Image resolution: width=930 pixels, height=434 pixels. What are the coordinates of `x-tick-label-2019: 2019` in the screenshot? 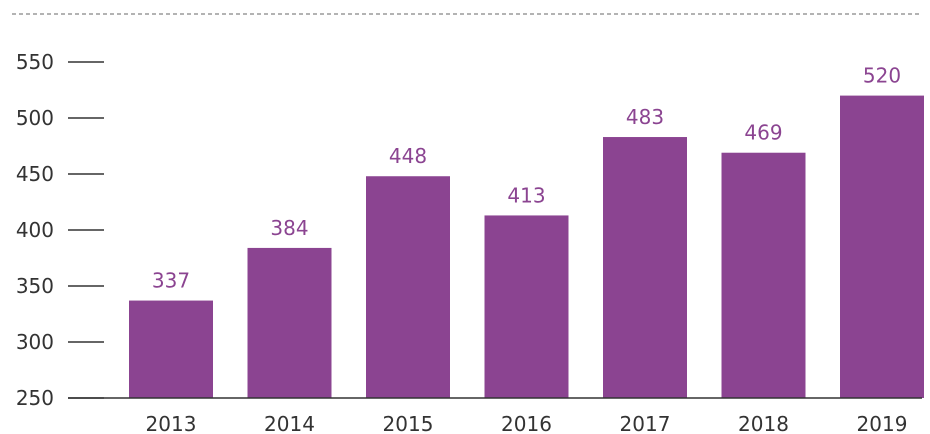 It's located at (882, 423).